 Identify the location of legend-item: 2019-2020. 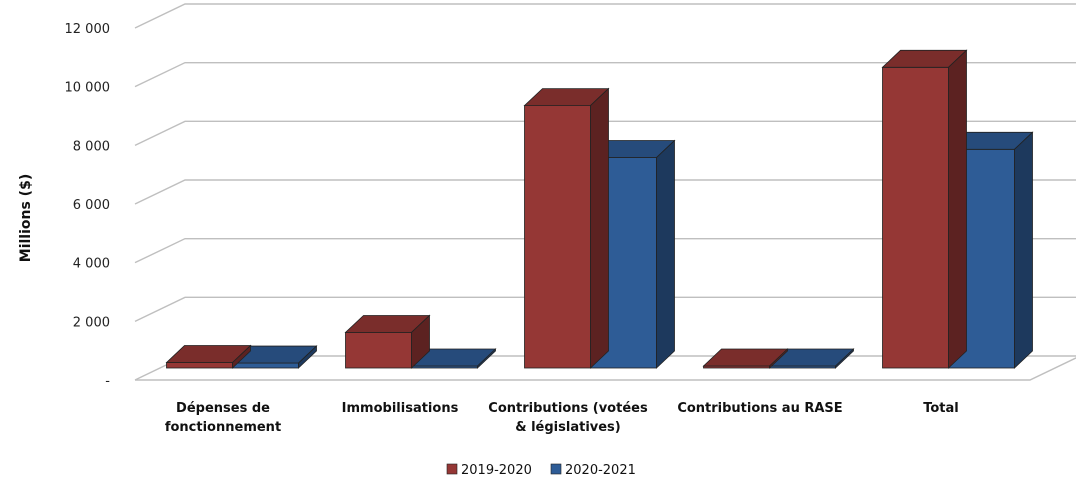
(489, 470).